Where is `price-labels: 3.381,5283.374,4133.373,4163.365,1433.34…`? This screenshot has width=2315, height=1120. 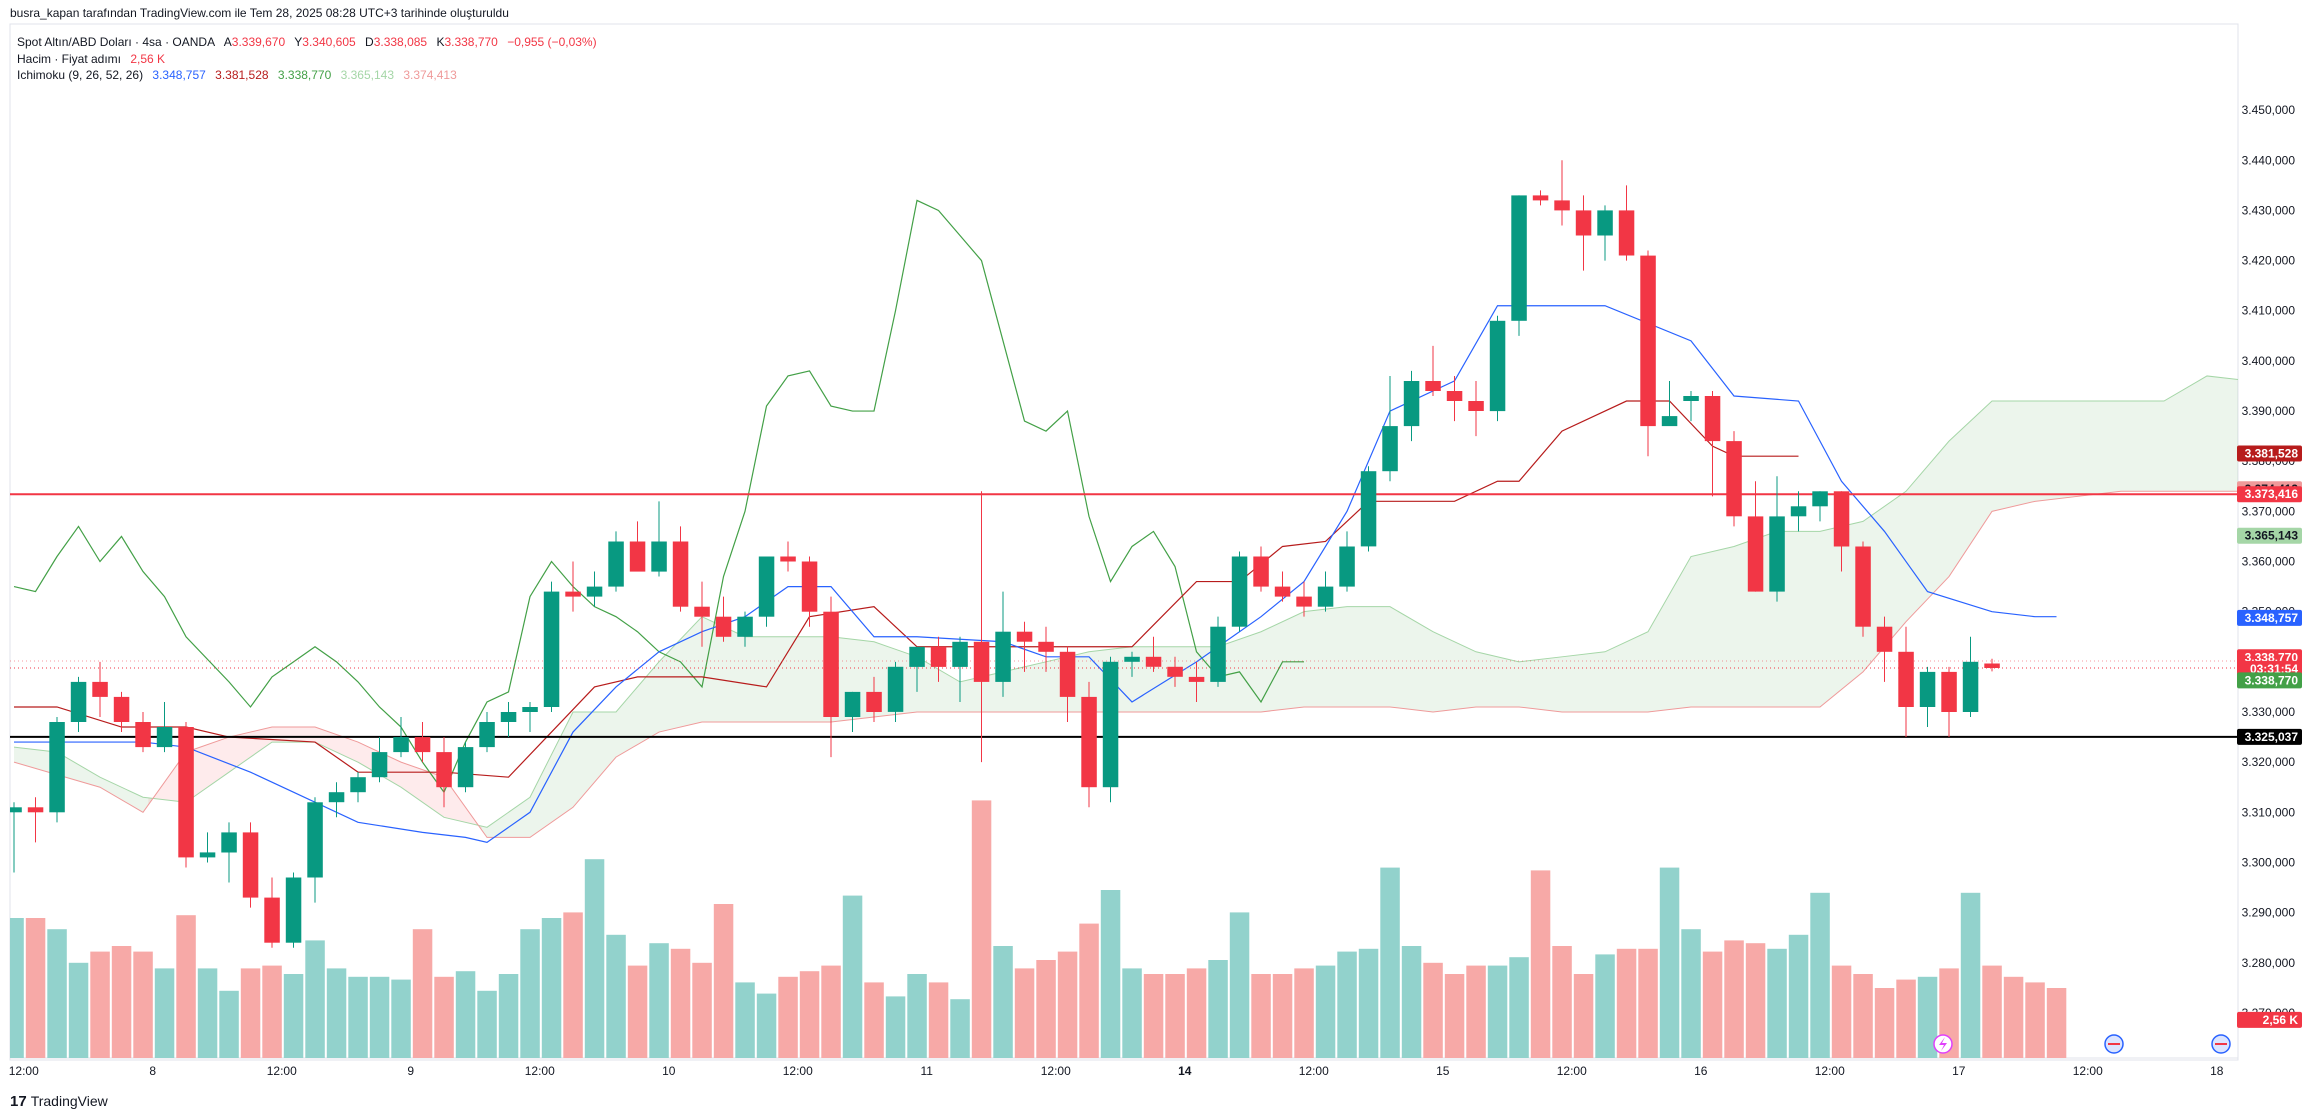 price-labels: 3.381,5283.374,4133.373,4163.365,1433.34… is located at coordinates (2269, 736).